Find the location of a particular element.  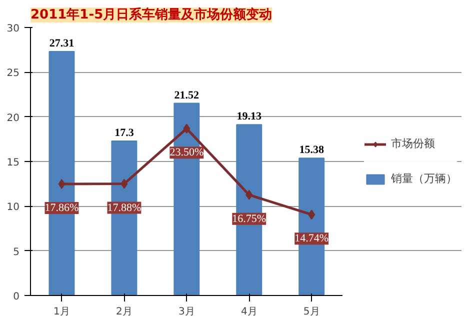

legend-label: 市场份额 is located at coordinates (413, 143).